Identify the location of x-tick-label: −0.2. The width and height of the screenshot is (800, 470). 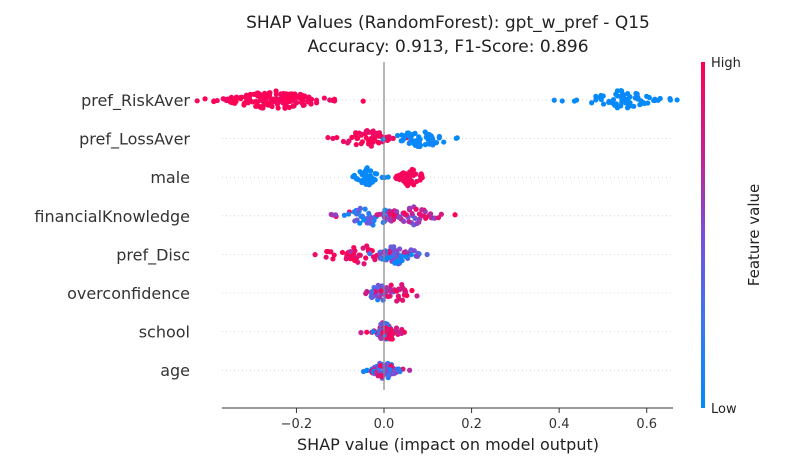
(297, 424).